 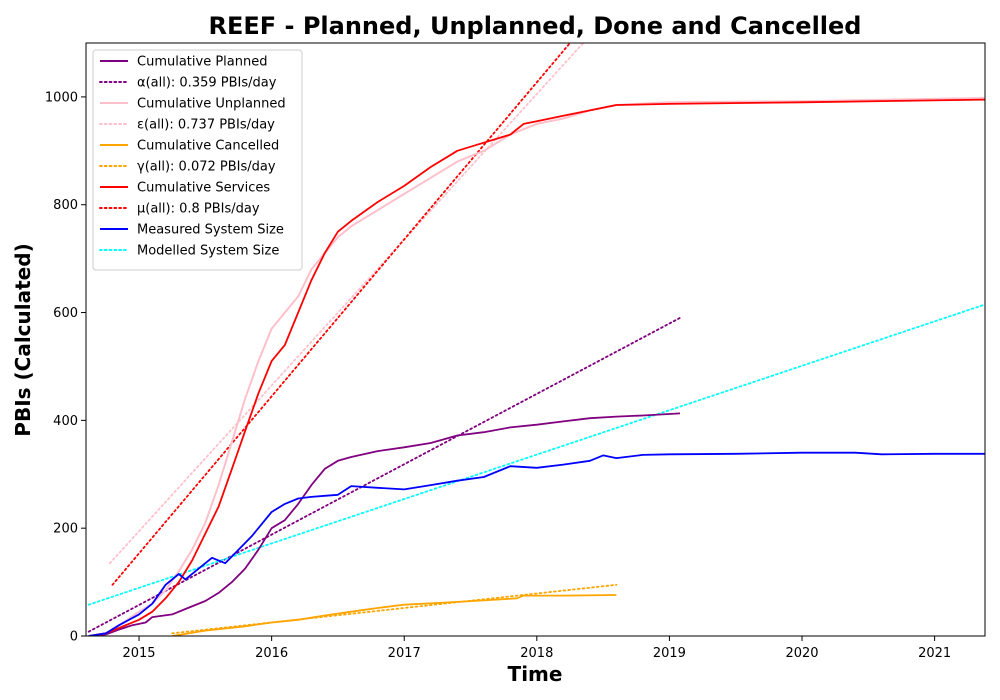 I want to click on y-axis-label: PBIs (Calculated), so click(x=23, y=339).